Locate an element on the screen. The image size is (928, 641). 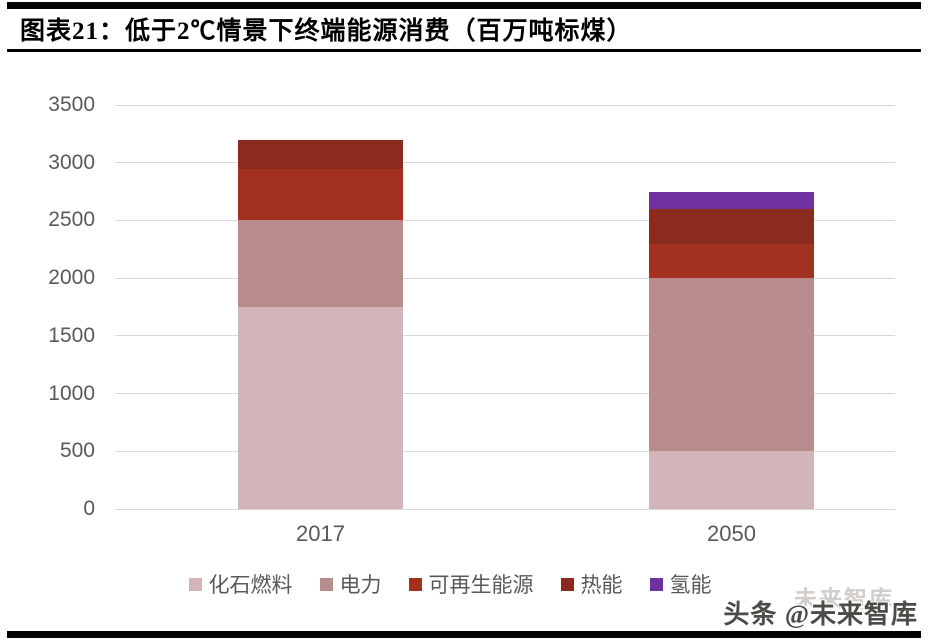
bar-segment-2050-化石燃料 is located at coordinates (731, 480).